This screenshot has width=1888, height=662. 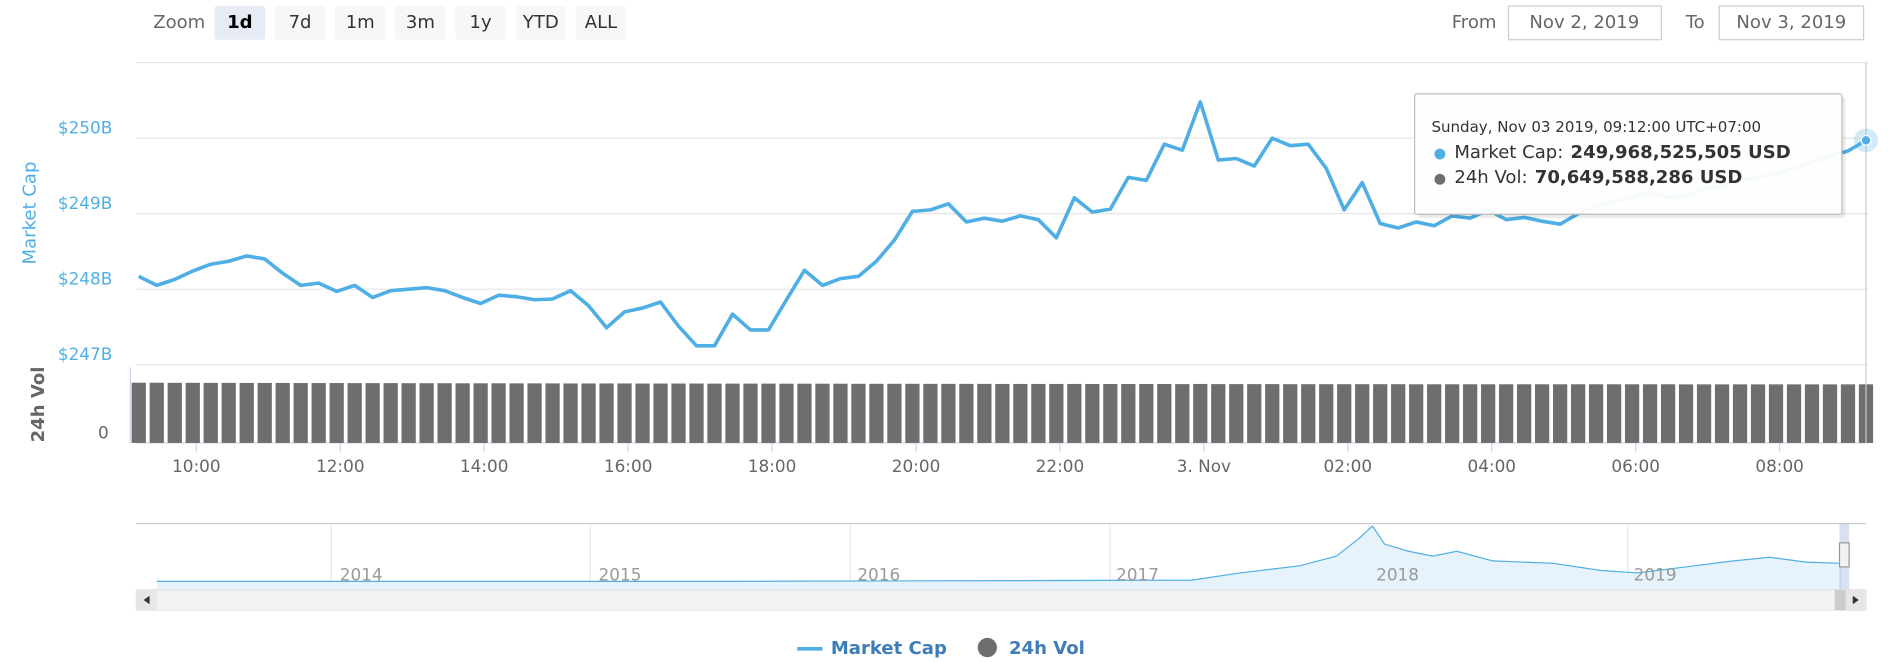 What do you see at coordinates (999, 553) in the screenshot?
I see `navigator-line` at bounding box center [999, 553].